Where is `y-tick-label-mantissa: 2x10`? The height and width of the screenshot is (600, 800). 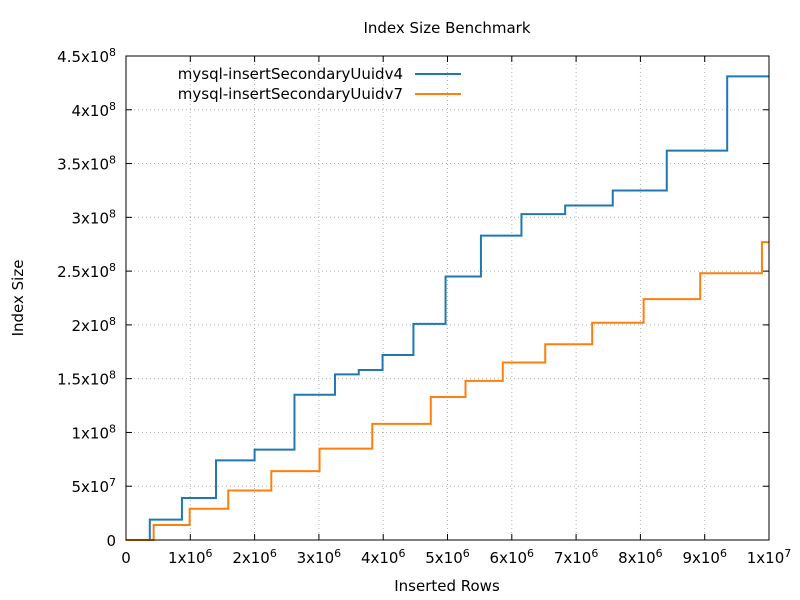
y-tick-label-mantissa: 2x10 is located at coordinates (90, 326).